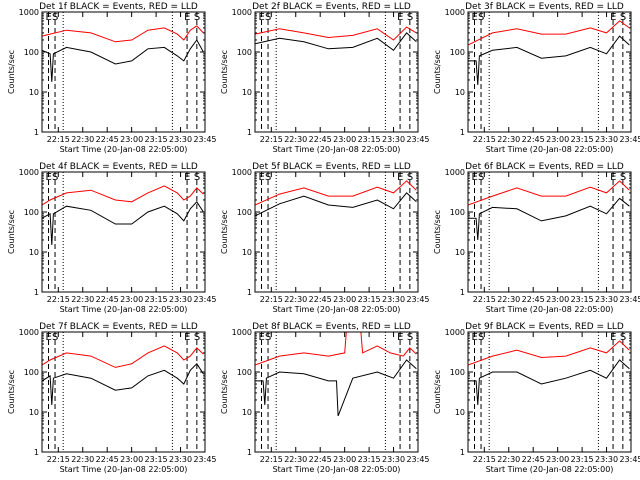  I want to click on chart-title: Det 3f BLACK = Events, RED = LLD, so click(544, 7).